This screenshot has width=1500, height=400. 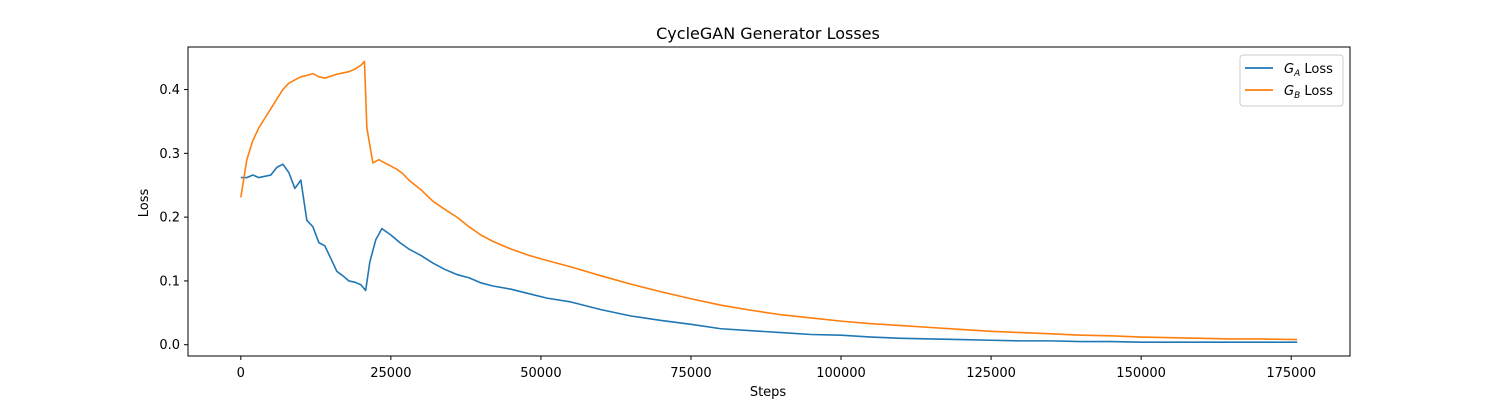 What do you see at coordinates (841, 373) in the screenshot?
I see `x-tick-label: 100000` at bounding box center [841, 373].